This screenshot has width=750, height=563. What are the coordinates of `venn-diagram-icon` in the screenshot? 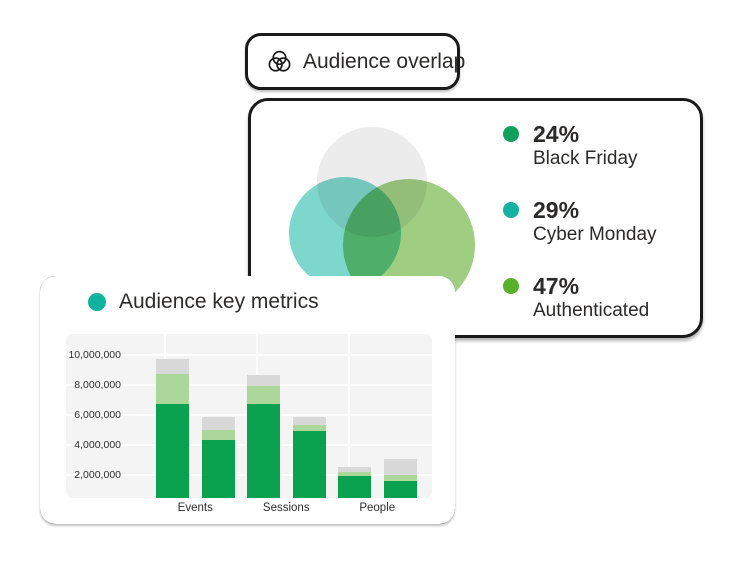 It's located at (279, 61).